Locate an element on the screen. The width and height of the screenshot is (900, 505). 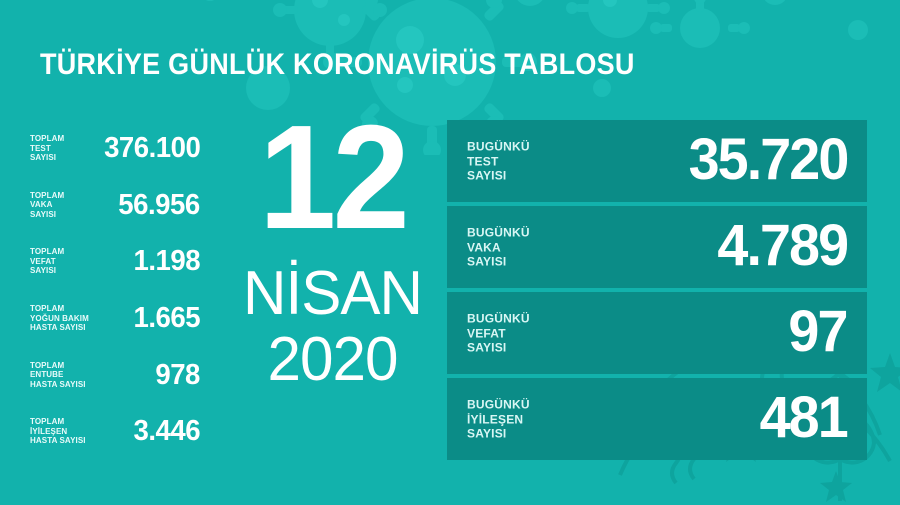
total-value-case: 56.956 is located at coordinates (159, 204).